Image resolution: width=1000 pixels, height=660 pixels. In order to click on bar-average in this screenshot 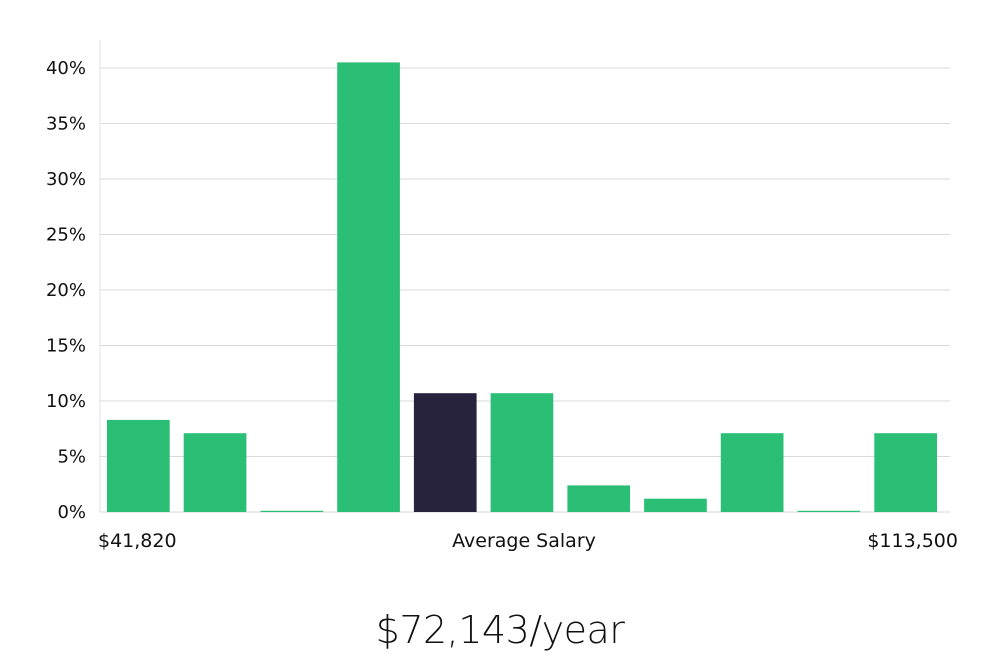, I will do `click(445, 452)`.